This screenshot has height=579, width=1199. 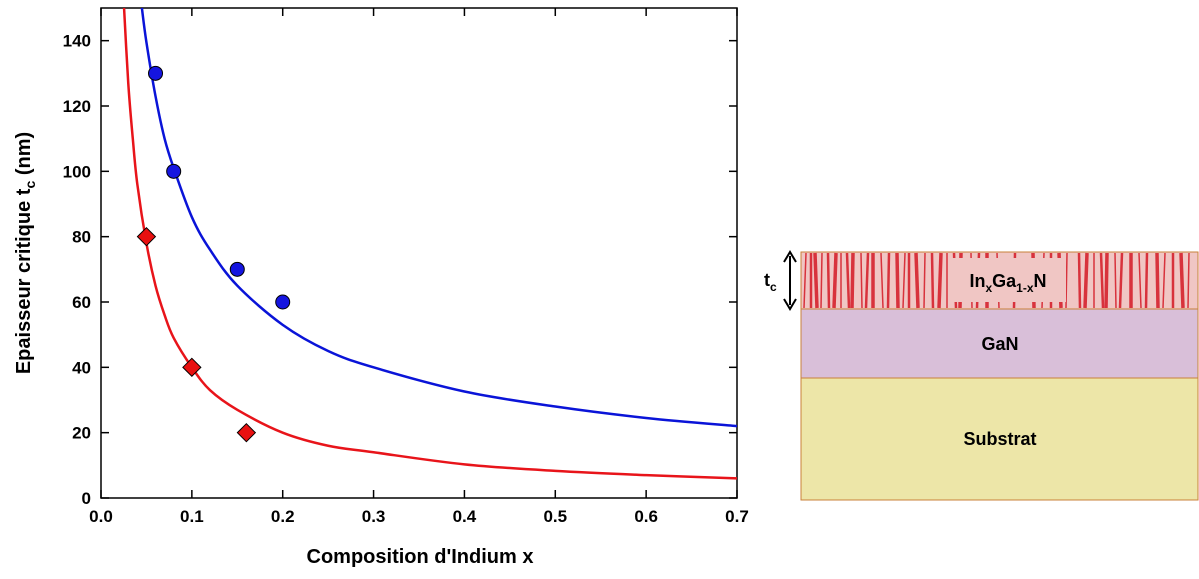 What do you see at coordinates (81, 302) in the screenshot?
I see `y-tick-label: 60` at bounding box center [81, 302].